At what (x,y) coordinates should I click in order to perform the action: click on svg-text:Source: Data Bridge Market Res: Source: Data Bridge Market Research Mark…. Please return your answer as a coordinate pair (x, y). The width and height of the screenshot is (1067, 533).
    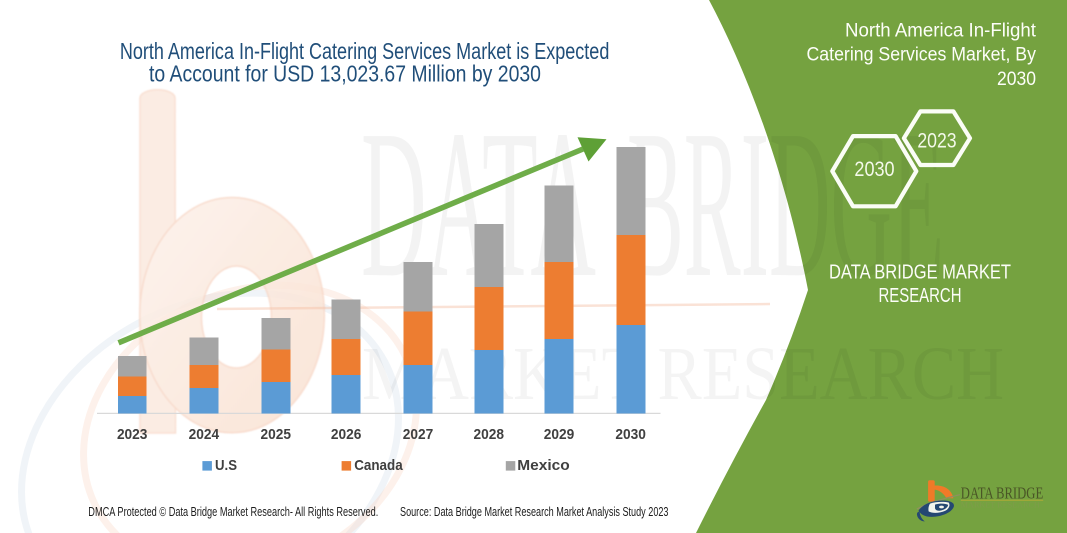
    Looking at the image, I should click on (534, 512).